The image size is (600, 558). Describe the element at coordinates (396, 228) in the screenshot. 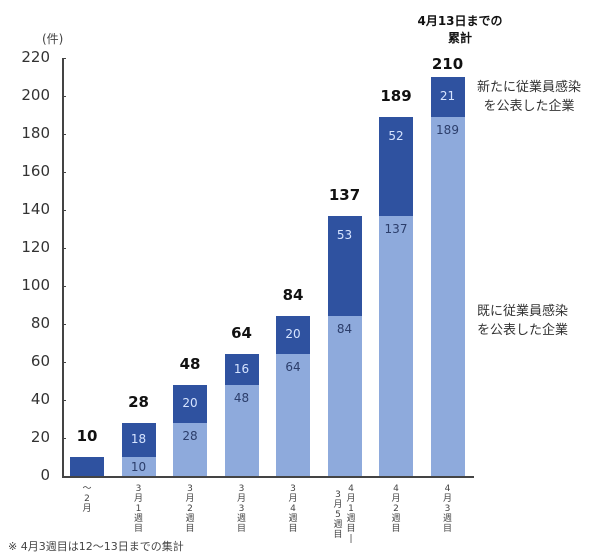

I see `segment-value-existing: 137` at that location.